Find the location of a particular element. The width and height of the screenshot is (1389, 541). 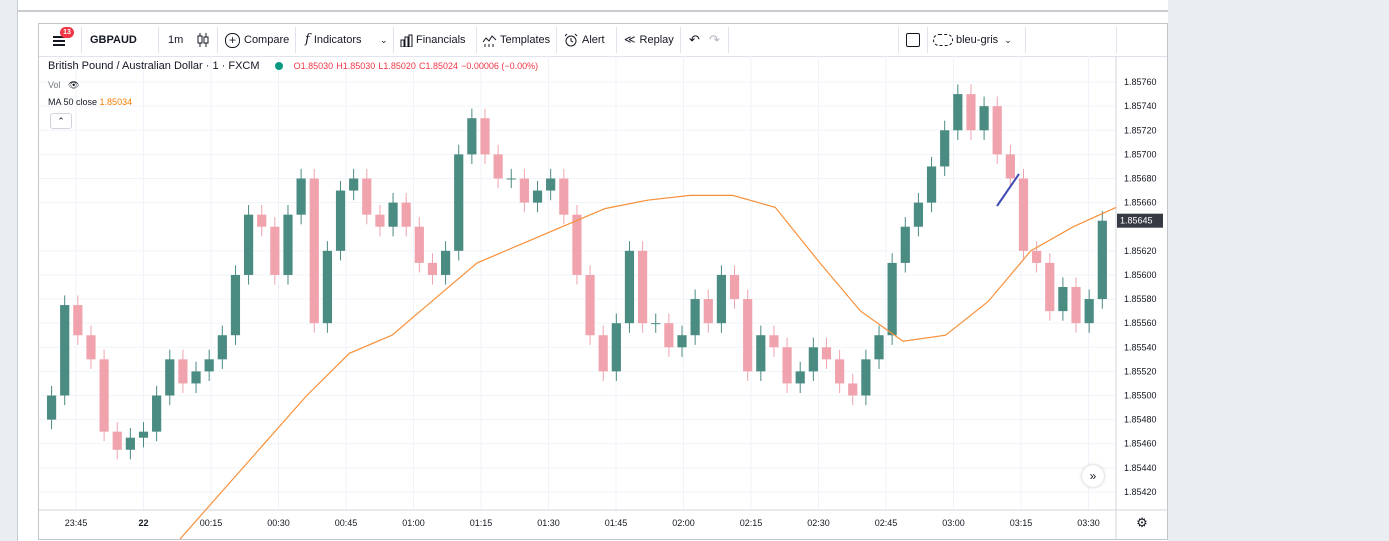

indicators-label: Indicators is located at coordinates (337, 40).